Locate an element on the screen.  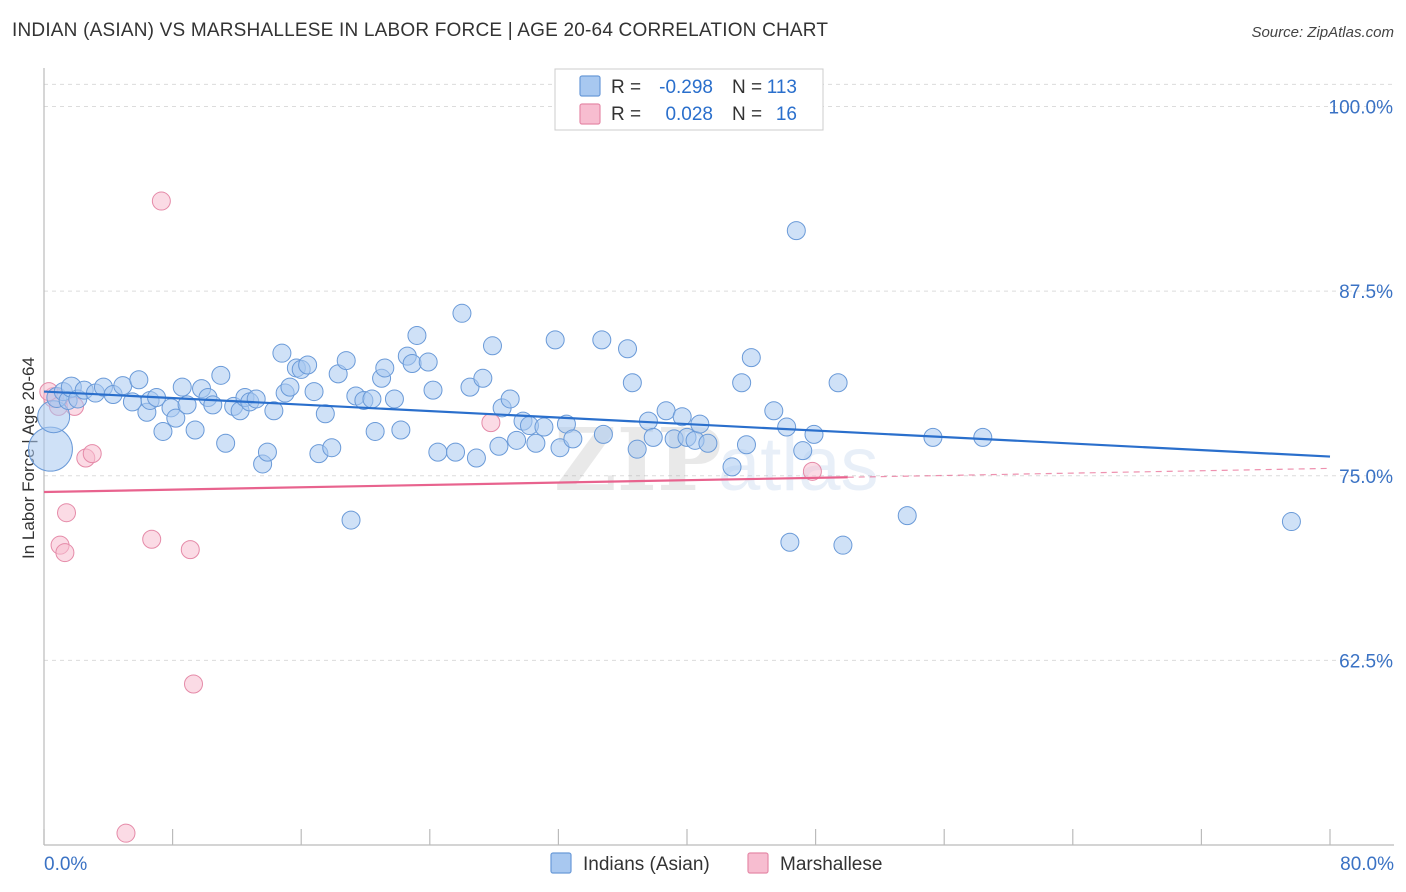
x-tick-label-max: 80.0% is located at coordinates (1367, 864).